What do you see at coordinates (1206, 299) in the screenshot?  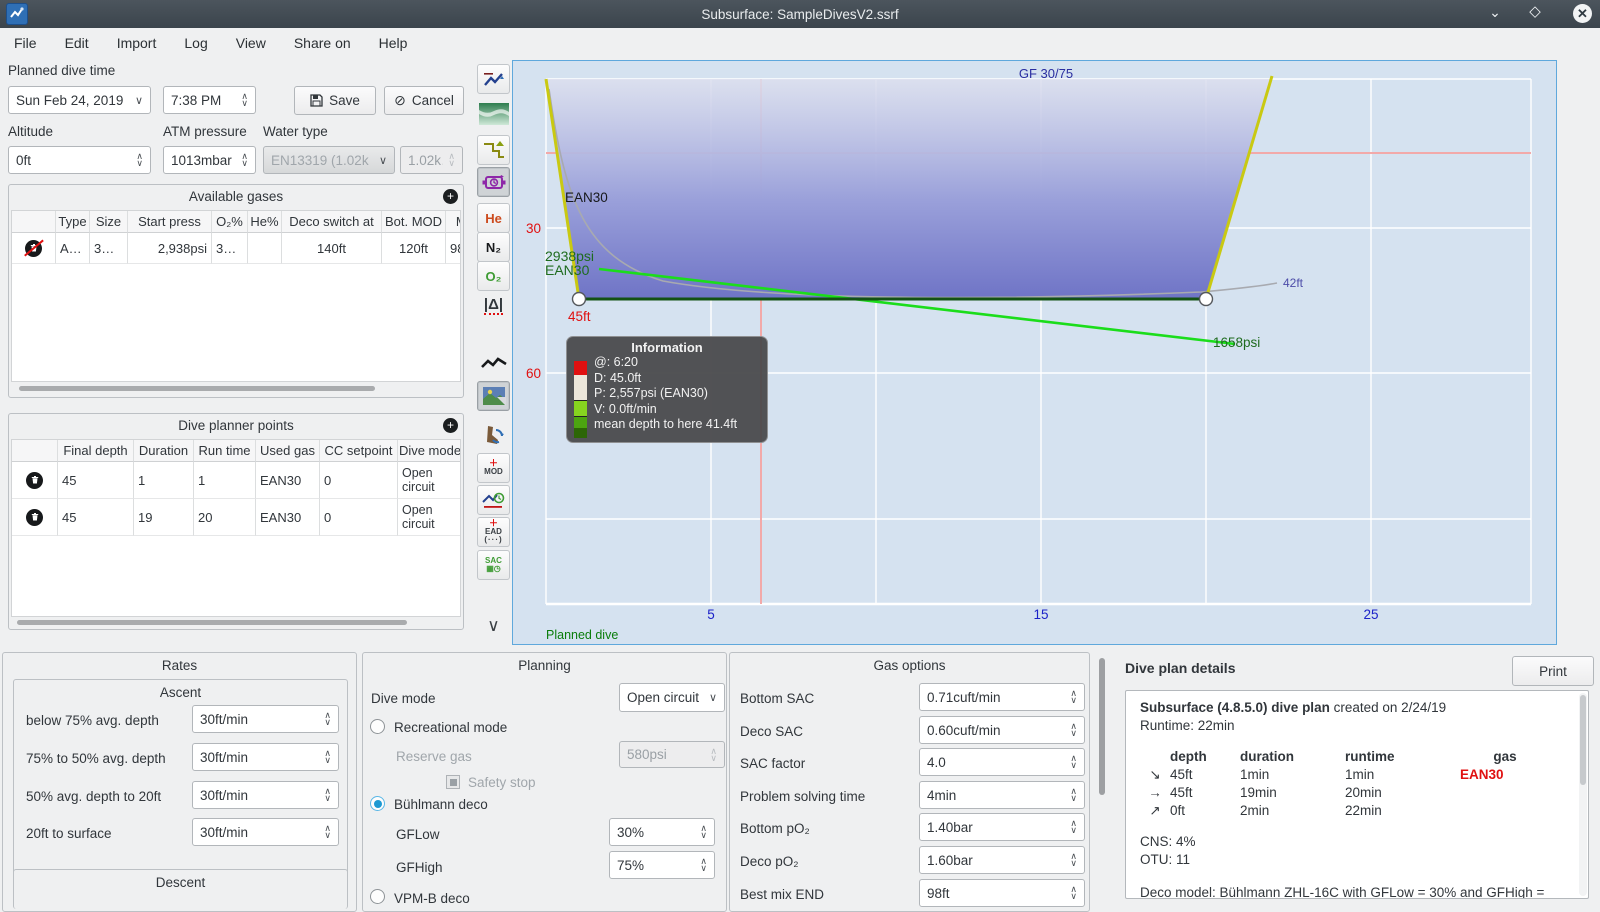 I see `waypoint-handle` at bounding box center [1206, 299].